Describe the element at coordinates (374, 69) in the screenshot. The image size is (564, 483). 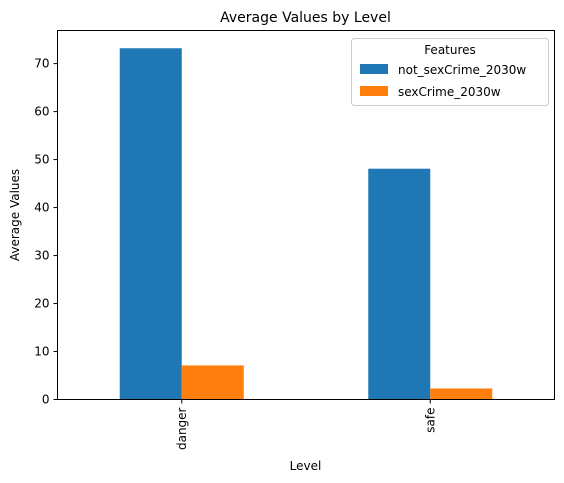
I see `legend-swatch-not_sexCrime_2030w` at that location.